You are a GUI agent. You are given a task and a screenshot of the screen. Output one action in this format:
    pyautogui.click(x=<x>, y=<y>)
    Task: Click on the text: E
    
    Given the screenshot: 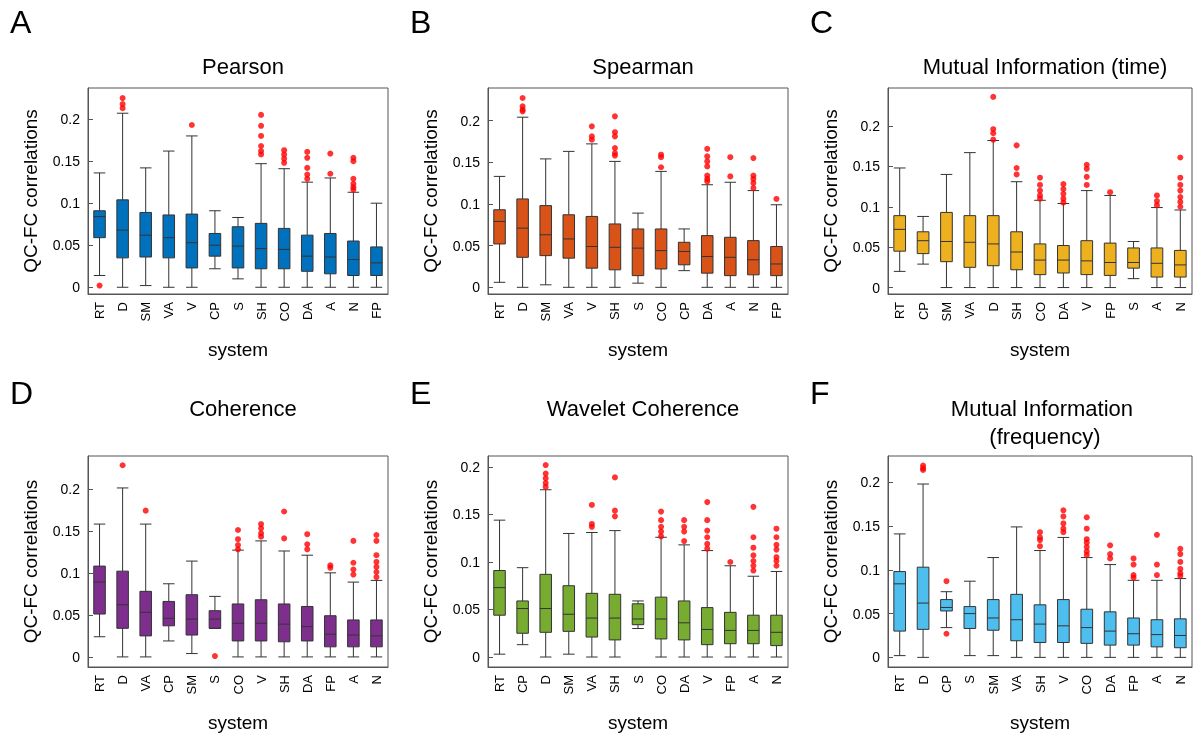 What is the action you would take?
    pyautogui.click(x=421, y=393)
    